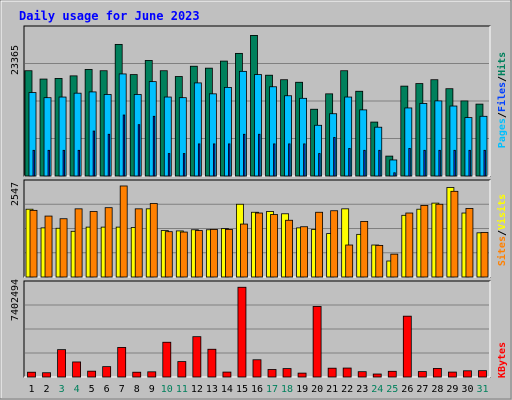 This screenshot has width=512, height=400. Describe the element at coordinates (242, 389) in the screenshot. I see `day-label: 15` at that location.